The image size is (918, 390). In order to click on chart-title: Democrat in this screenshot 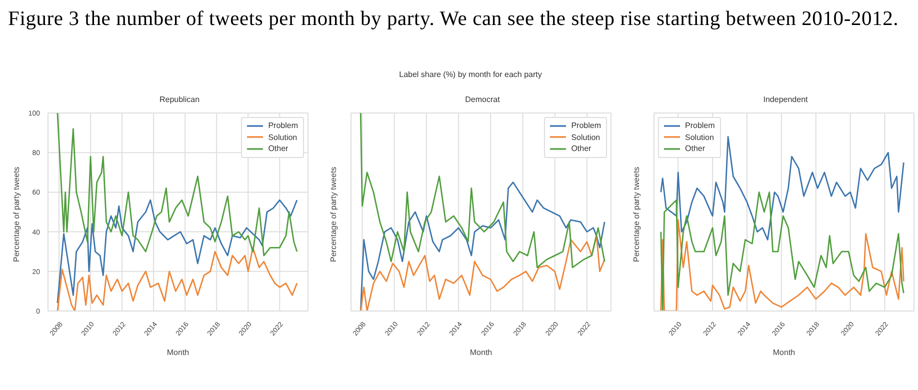, I will do `click(482, 100)`.